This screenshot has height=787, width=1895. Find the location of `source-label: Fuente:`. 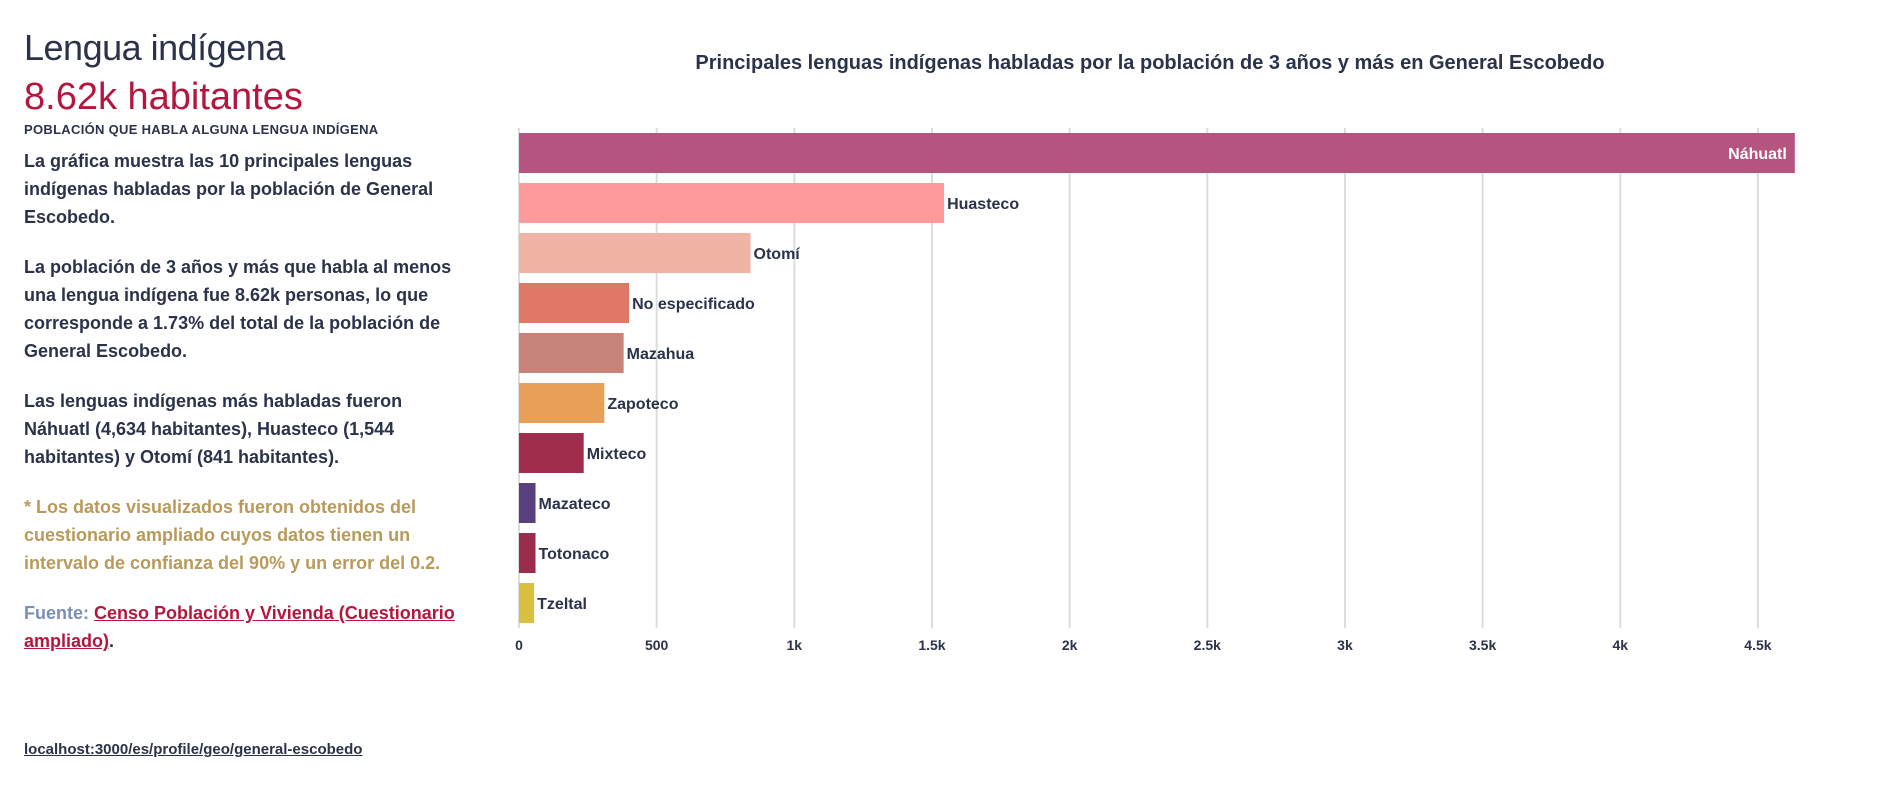

source-label: Fuente: is located at coordinates (56, 613).